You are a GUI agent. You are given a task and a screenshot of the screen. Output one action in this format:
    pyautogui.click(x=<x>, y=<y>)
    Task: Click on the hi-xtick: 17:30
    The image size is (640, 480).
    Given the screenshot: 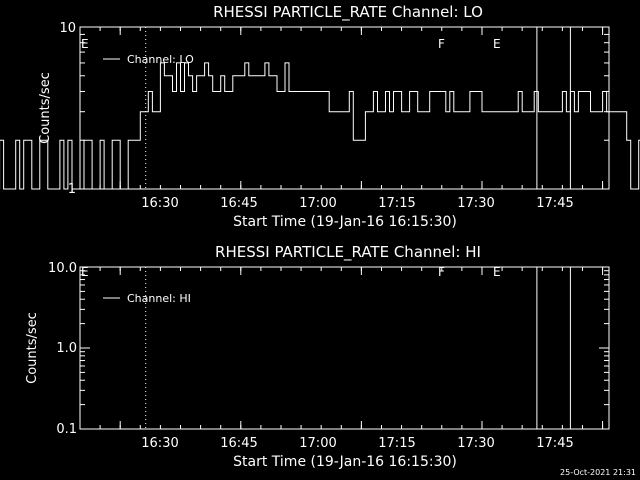 What is the action you would take?
    pyautogui.click(x=475, y=443)
    